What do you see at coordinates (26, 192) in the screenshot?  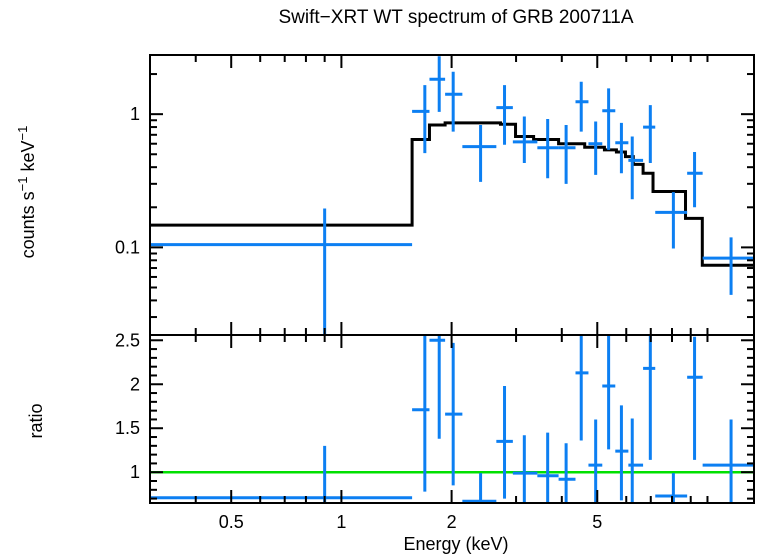 I see `y-axis-label-counts: counts s−1 keV−1` at bounding box center [26, 192].